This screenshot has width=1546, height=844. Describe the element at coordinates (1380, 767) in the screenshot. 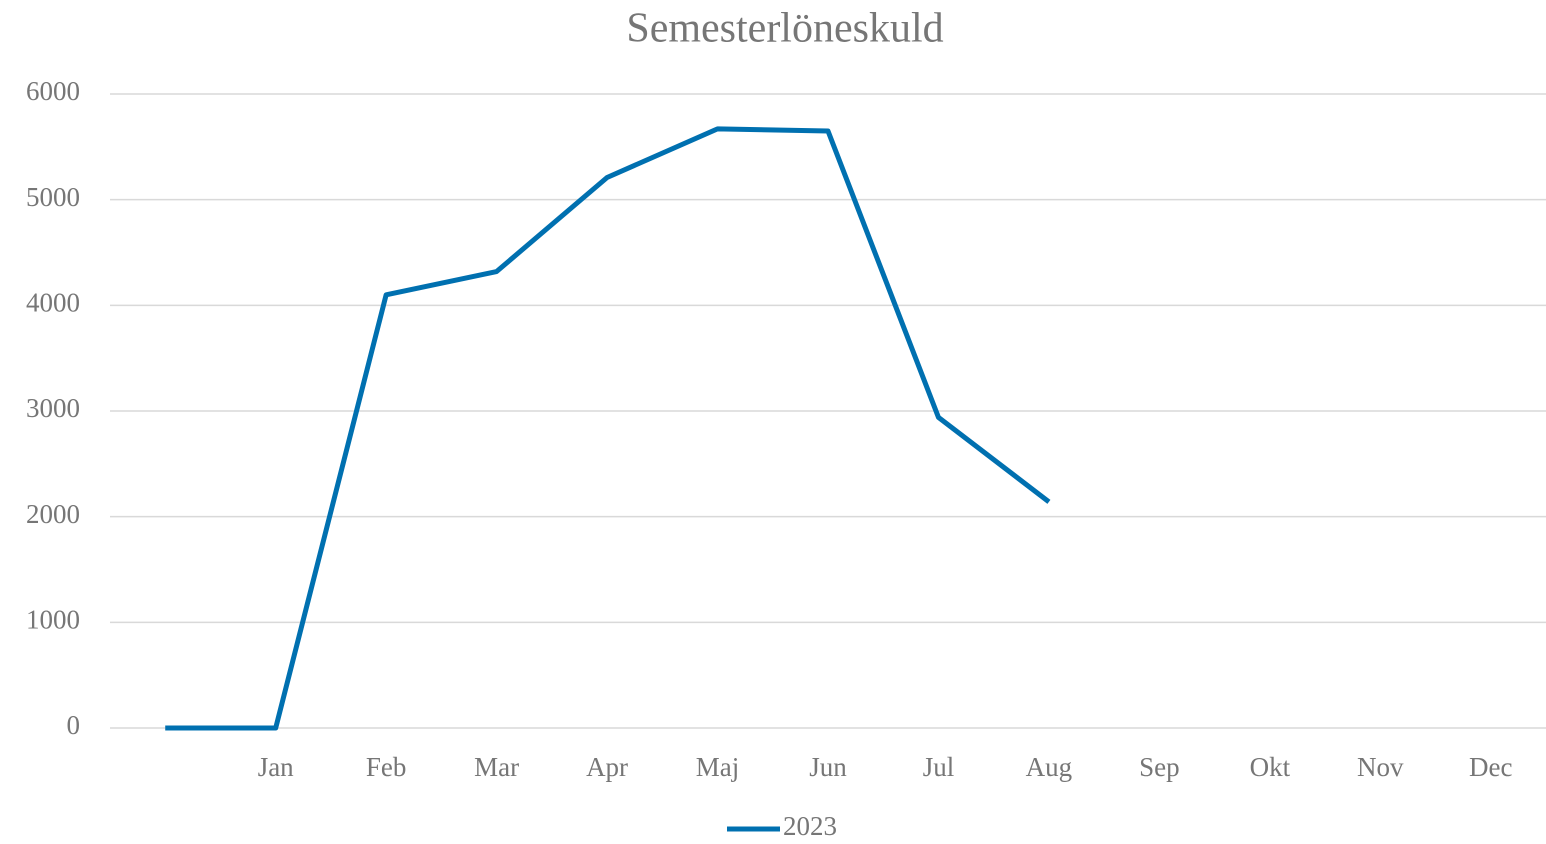

I see `x-tick-label: Nov` at that location.